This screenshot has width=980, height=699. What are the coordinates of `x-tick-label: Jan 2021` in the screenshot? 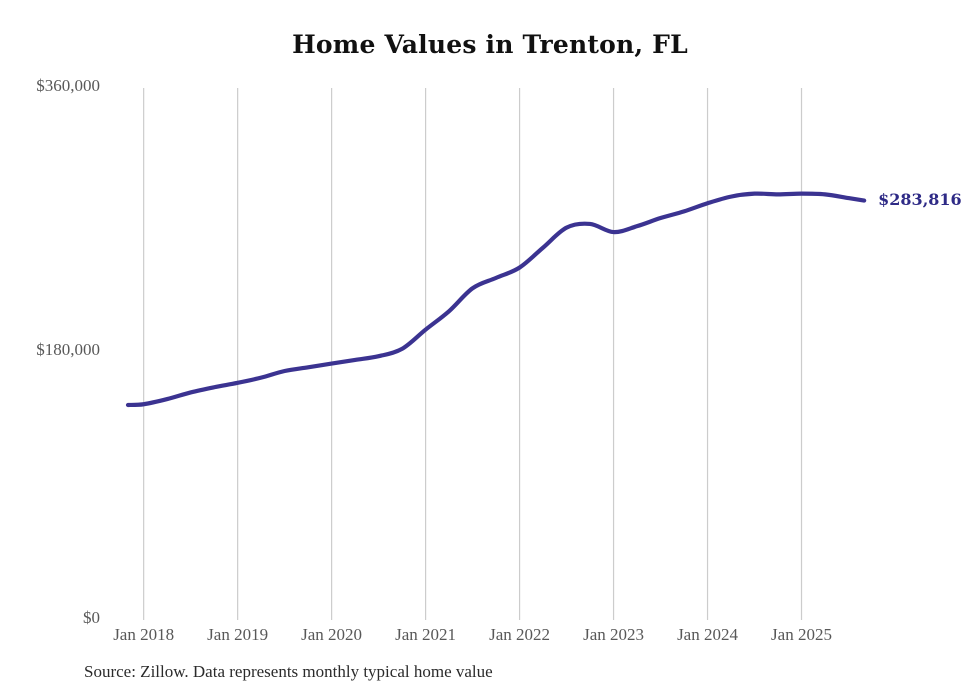 It's located at (426, 634).